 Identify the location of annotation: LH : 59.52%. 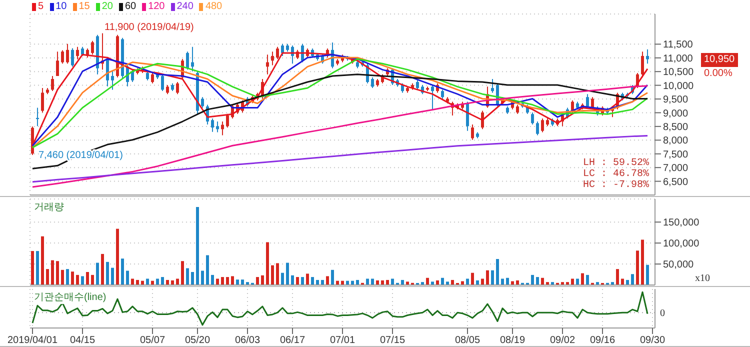
(615, 163).